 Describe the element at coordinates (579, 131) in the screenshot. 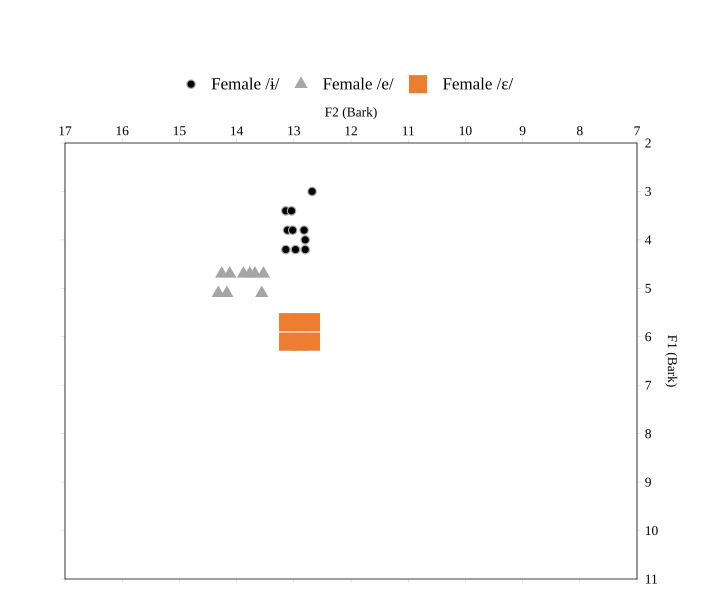

I see `x-tick-label: 8` at that location.